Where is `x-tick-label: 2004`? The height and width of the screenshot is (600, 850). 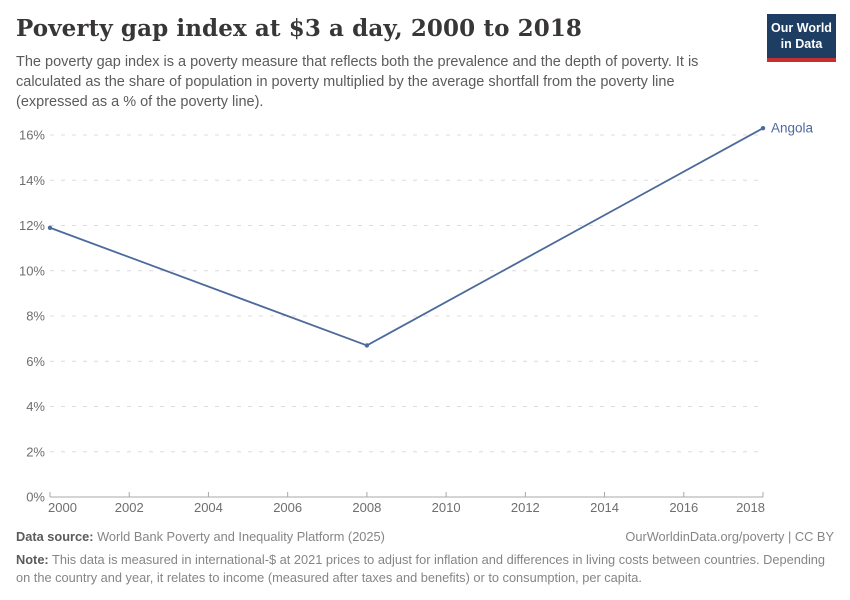
x-tick-label: 2004 is located at coordinates (208, 507).